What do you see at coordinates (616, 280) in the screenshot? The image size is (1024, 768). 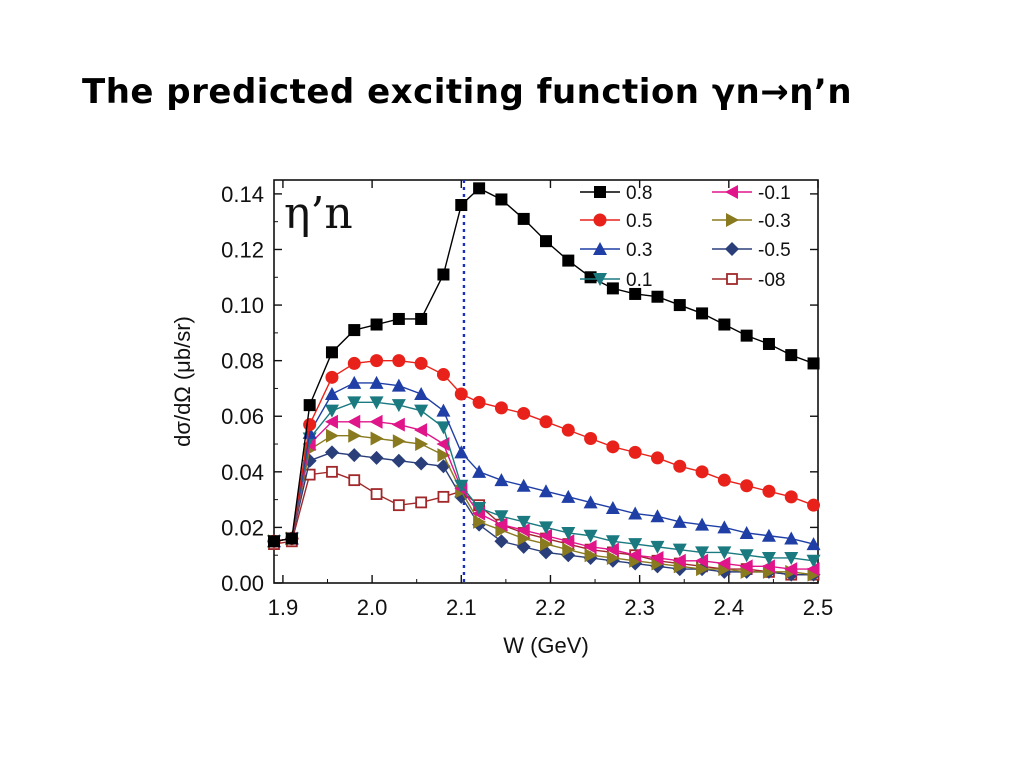 I see `legend-item-0.1: 0.1` at bounding box center [616, 280].